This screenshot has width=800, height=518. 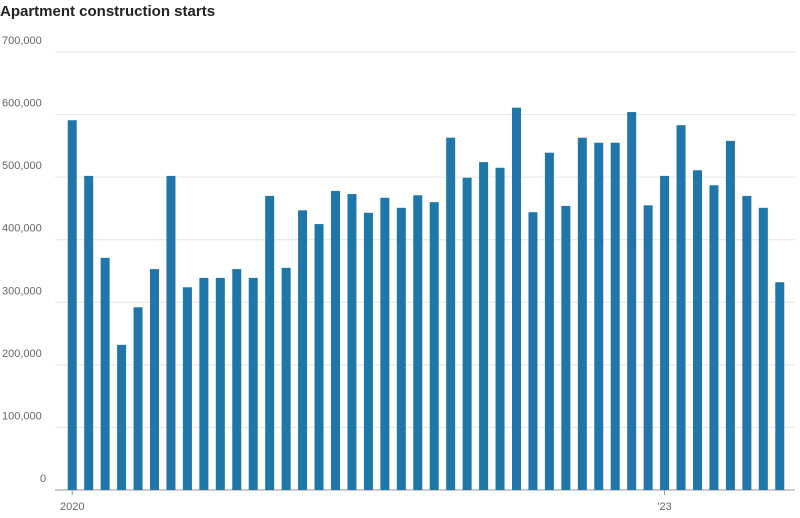 I want to click on x-tick-label: 2020, so click(x=72, y=507).